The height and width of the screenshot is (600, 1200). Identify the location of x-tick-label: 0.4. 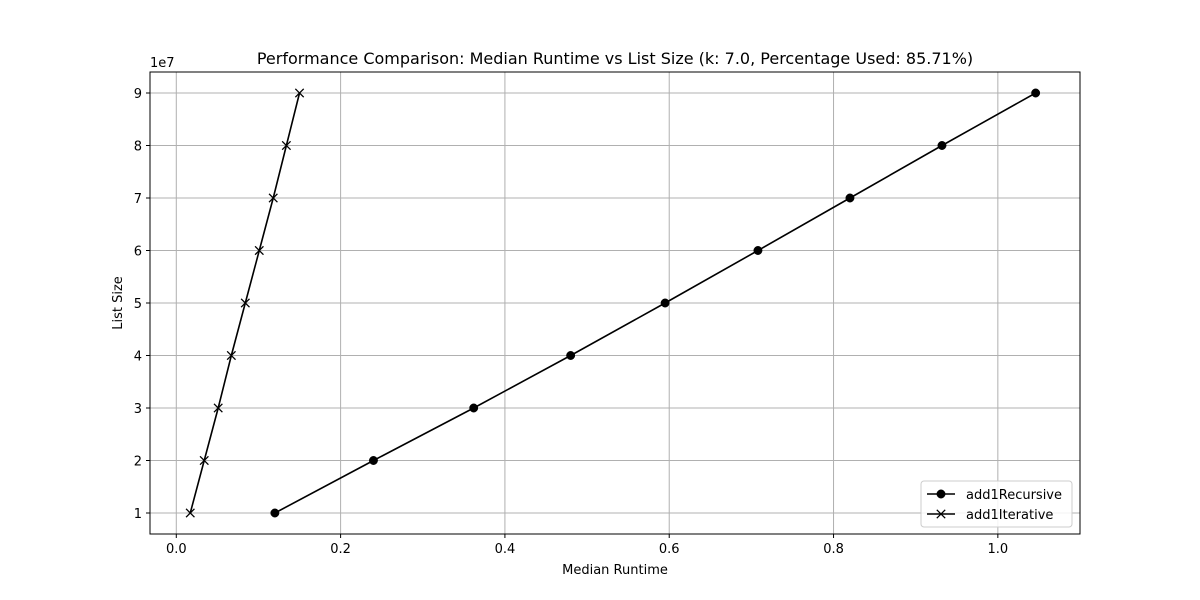
(505, 549).